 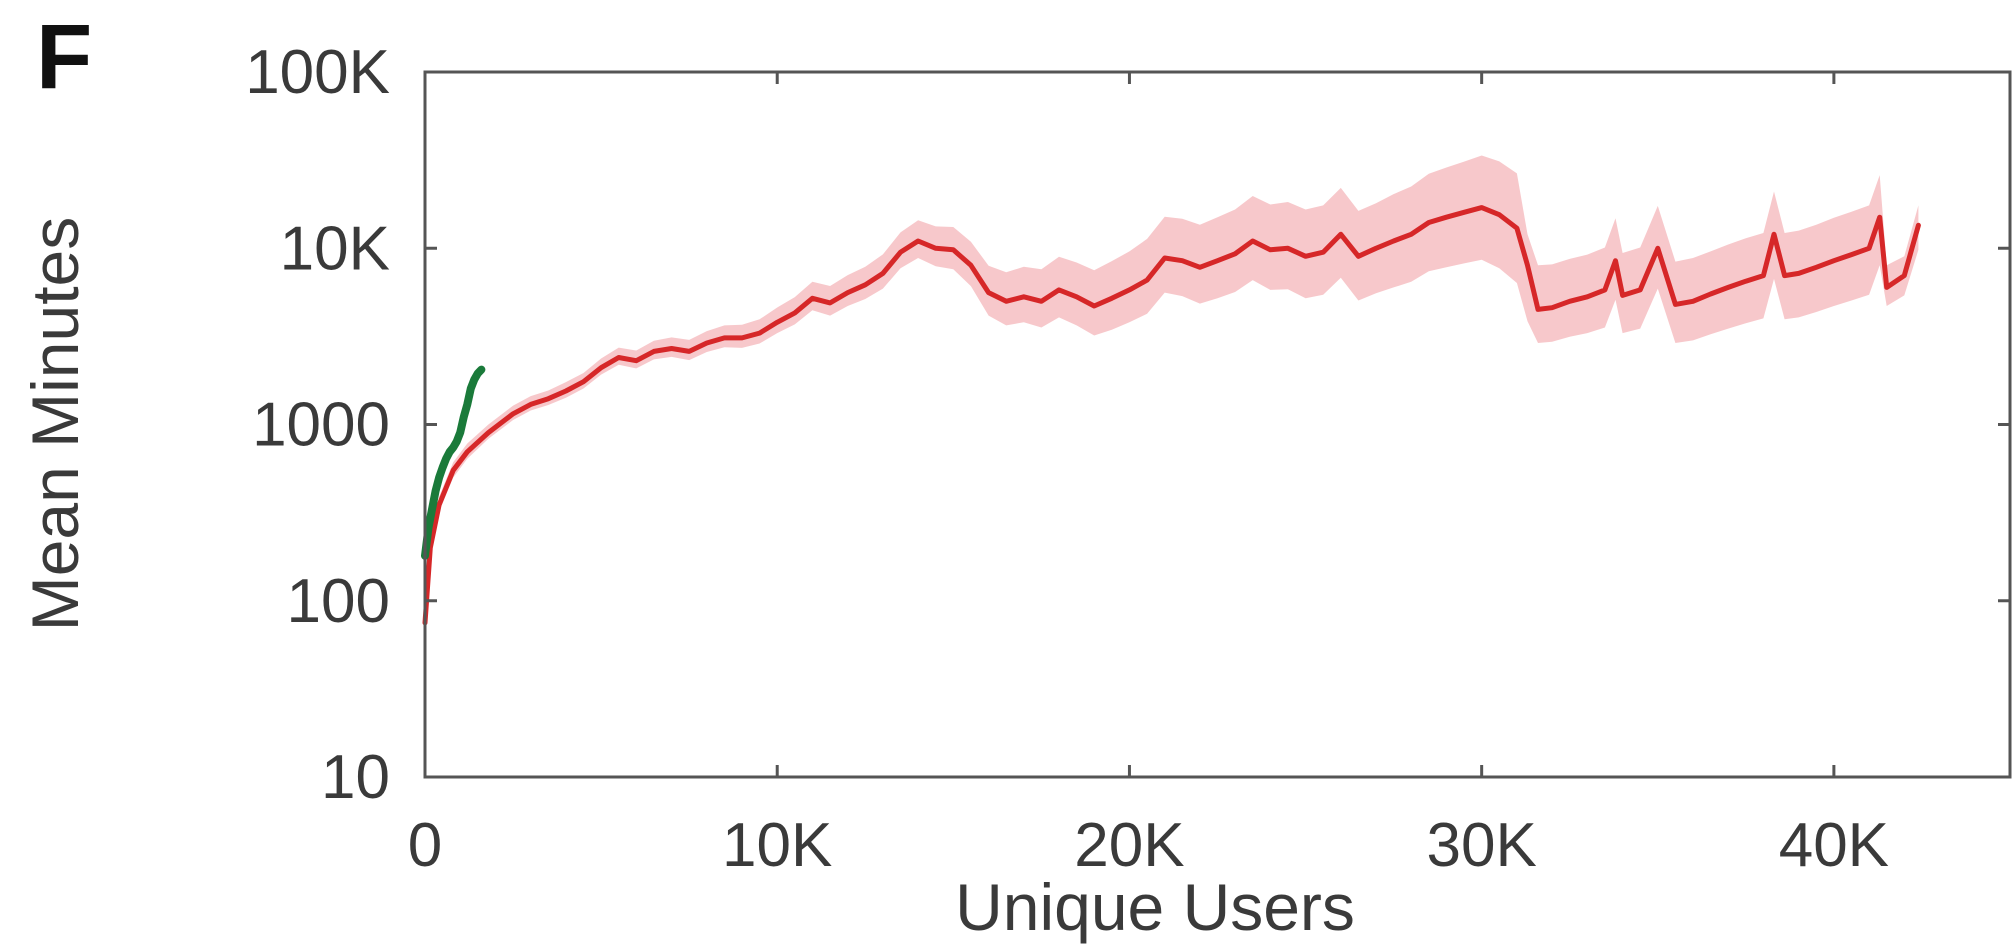 I want to click on series-2-line, so click(x=453, y=462).